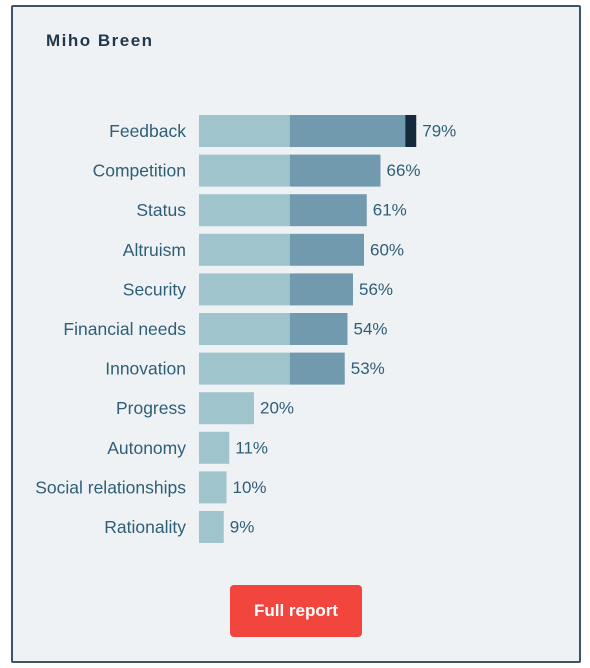 The height and width of the screenshot is (668, 590). Describe the element at coordinates (439, 131) in the screenshot. I see `value-label: 79%` at that location.